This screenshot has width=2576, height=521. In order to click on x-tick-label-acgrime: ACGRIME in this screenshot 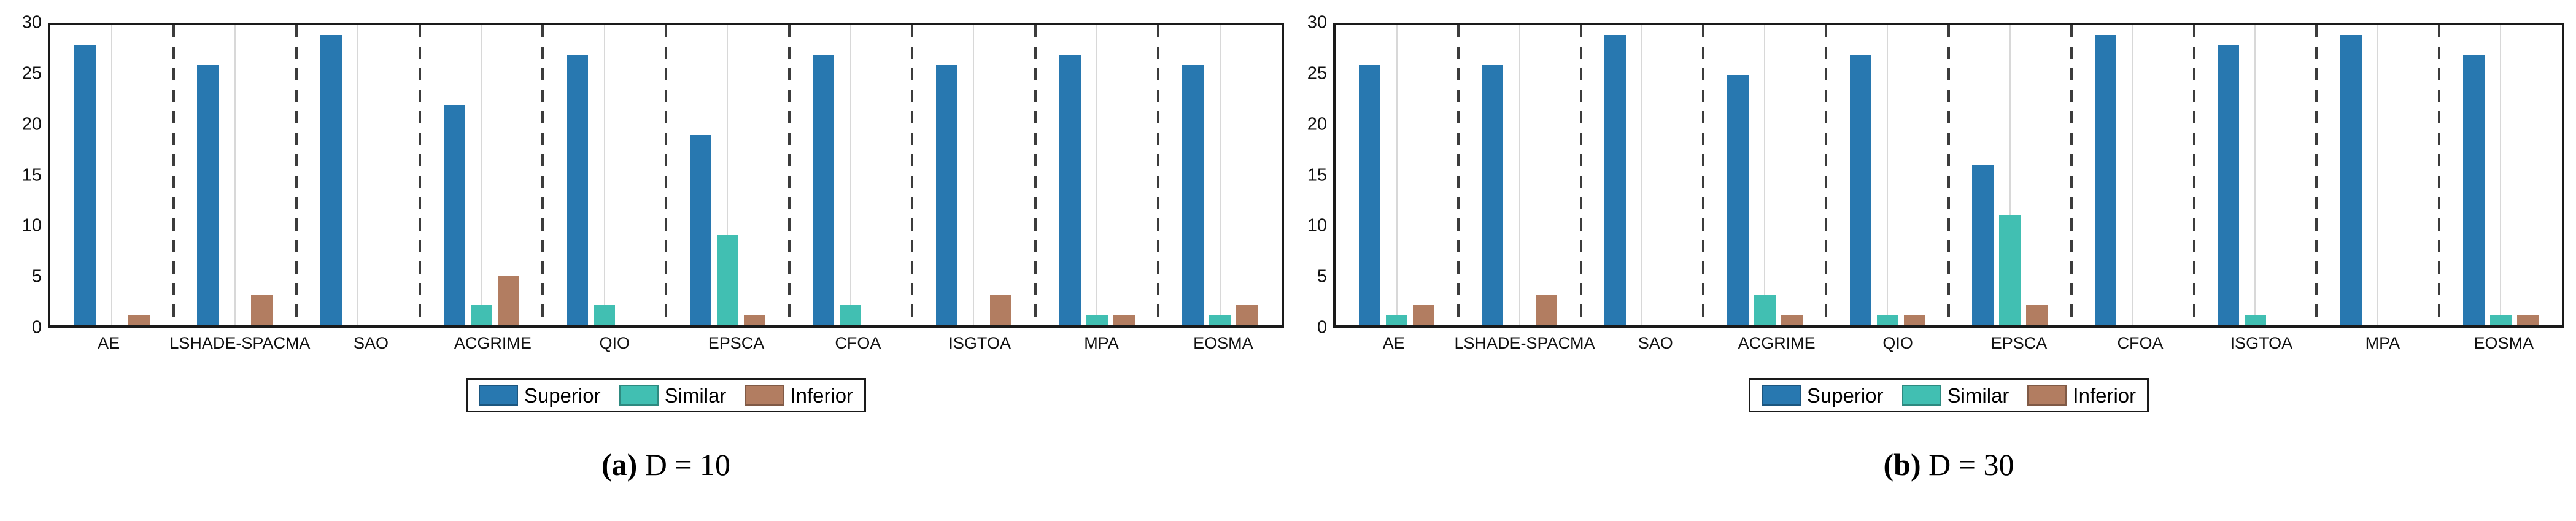, I will do `click(1777, 343)`.